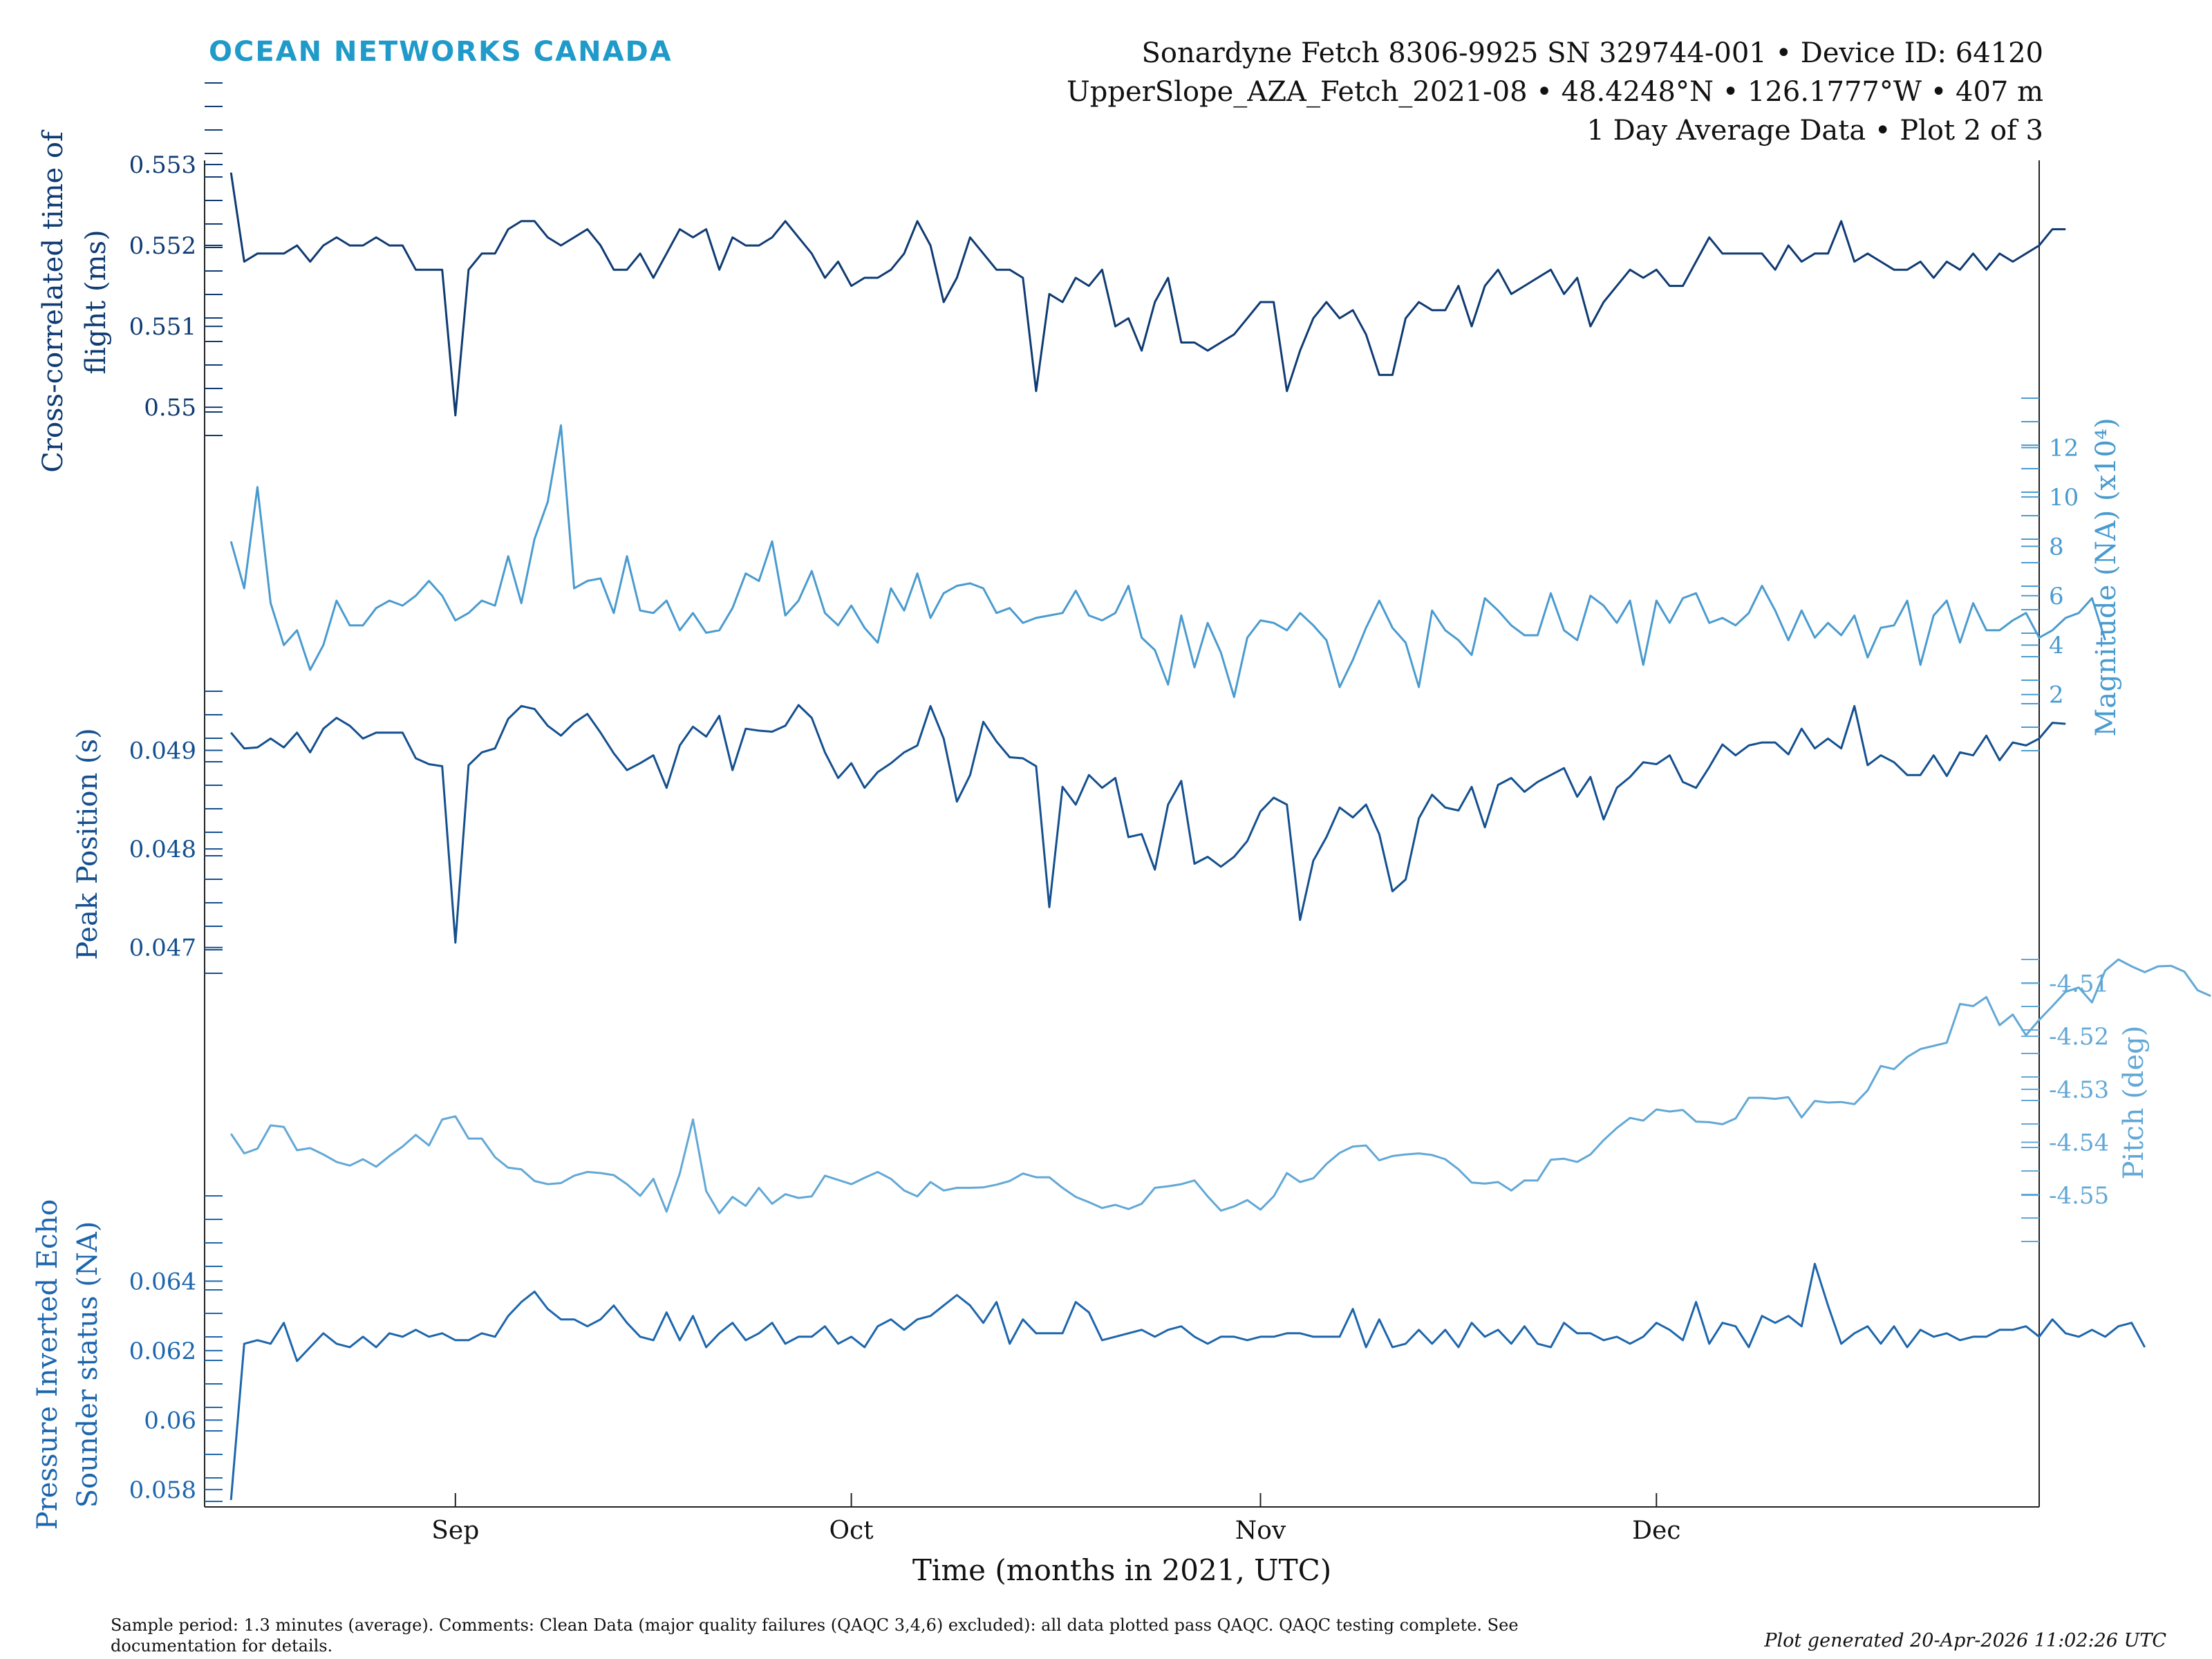 This screenshot has height=1659, width=2212. What do you see at coordinates (1187, 1381) in the screenshot?
I see `echo-series-line` at bounding box center [1187, 1381].